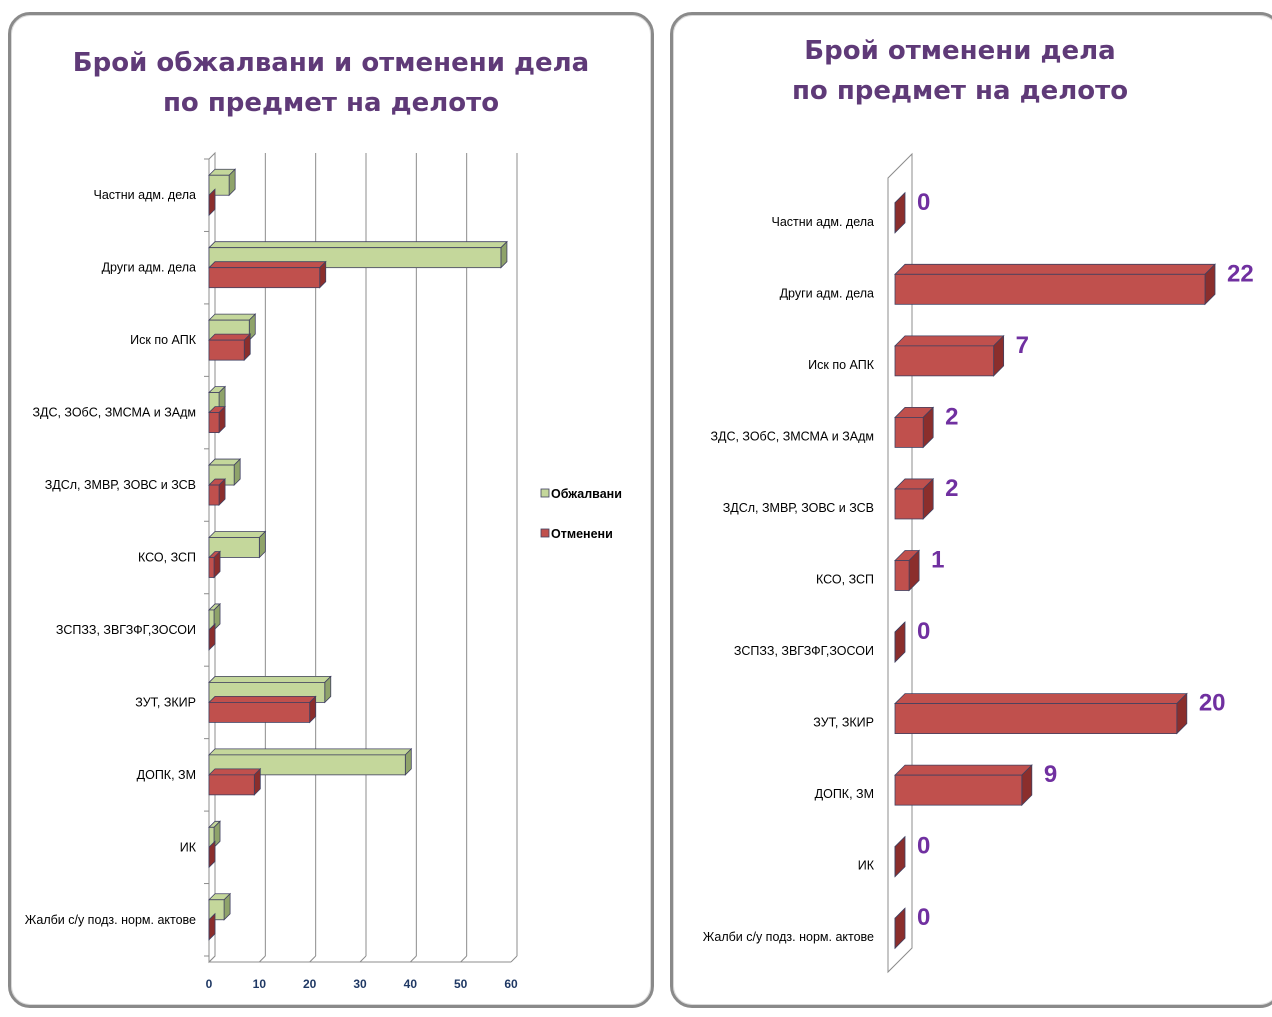 This screenshot has height=1017, width=1272. What do you see at coordinates (582, 534) in the screenshot?
I see `legend-label-annulled: Отменени` at bounding box center [582, 534].